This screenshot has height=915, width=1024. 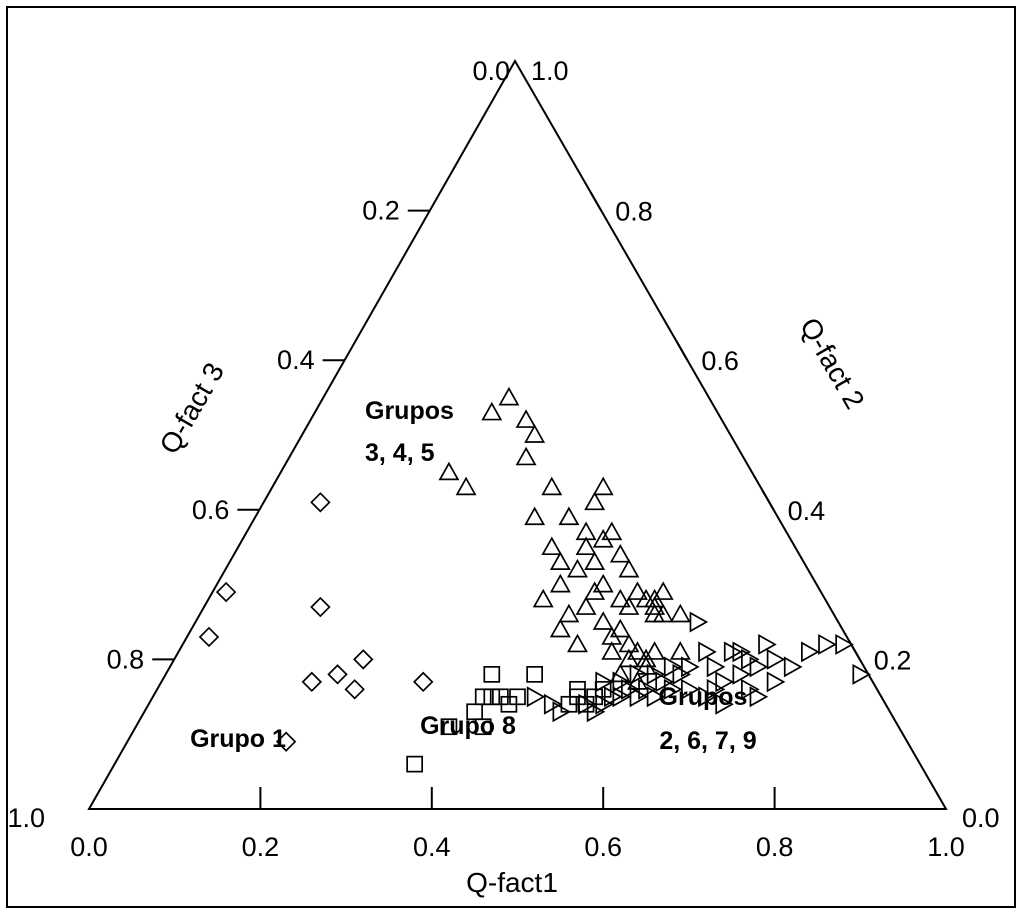 What do you see at coordinates (400, 453) in the screenshot?
I see `group-label-grupos345-line2: 3, 4, 5` at bounding box center [400, 453].